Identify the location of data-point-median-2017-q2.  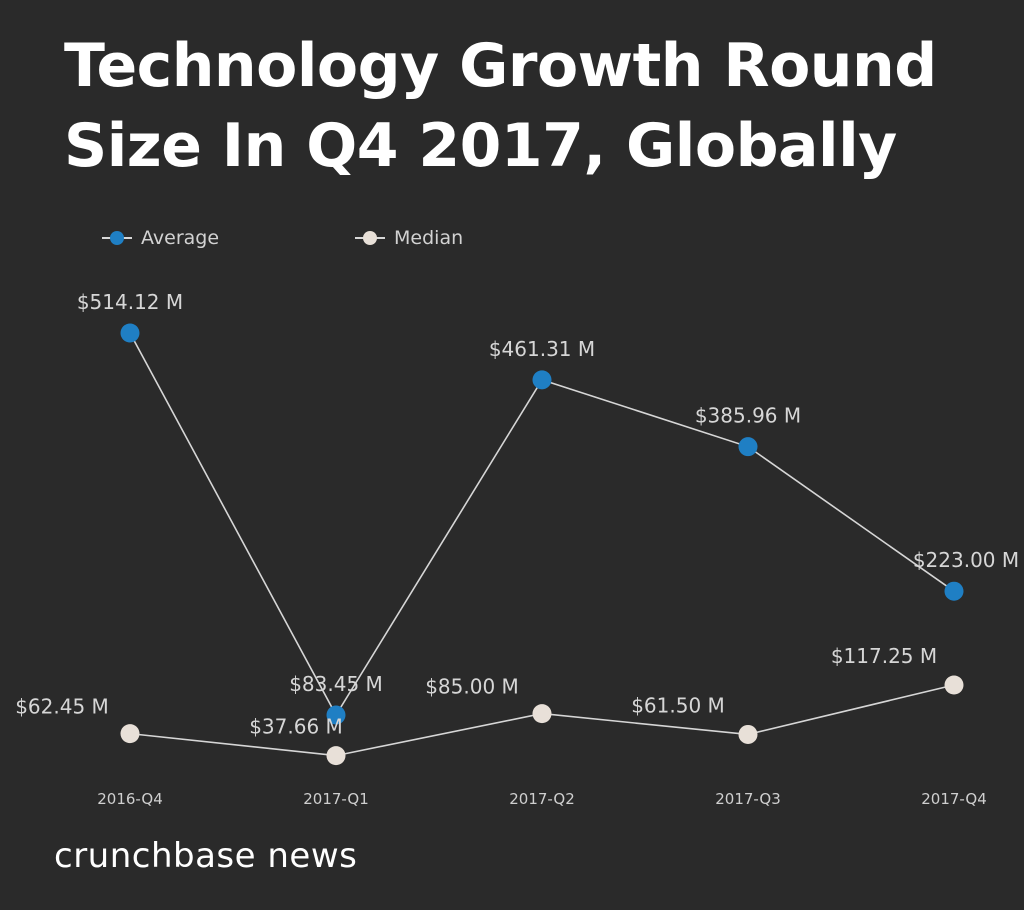
(542, 714).